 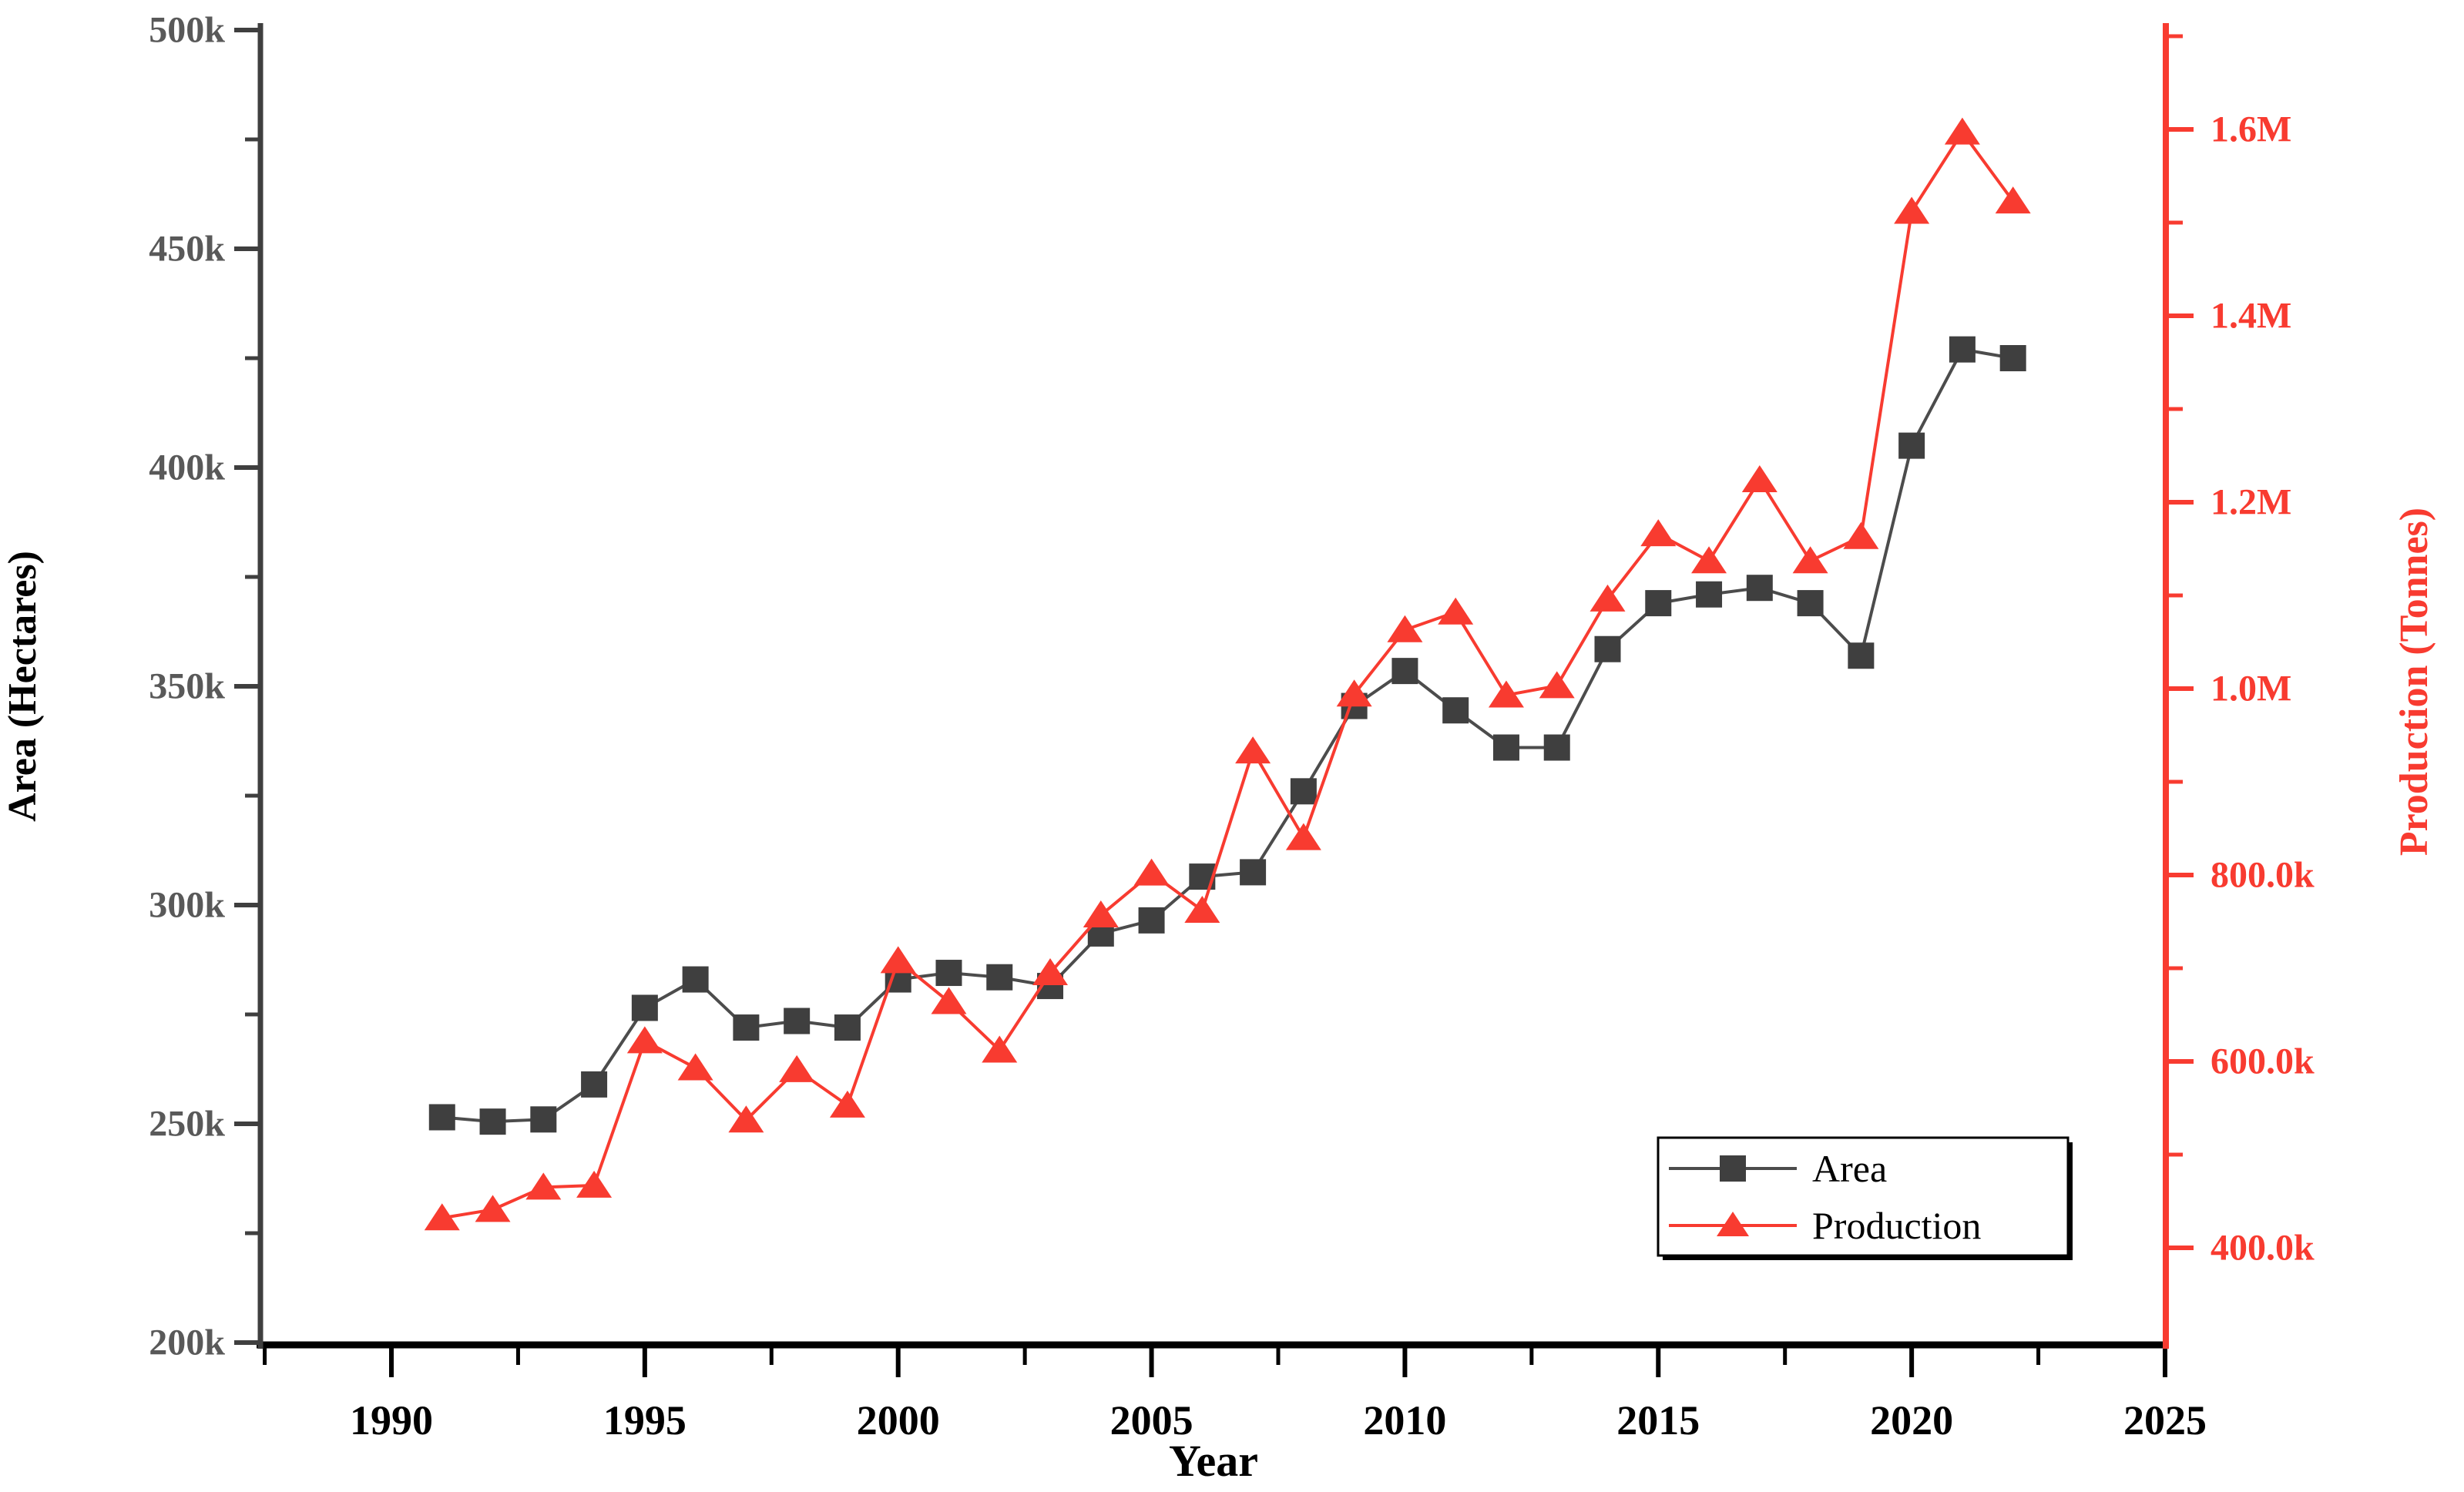 I want to click on right-tick-label: 1.0M, so click(x=2251, y=689).